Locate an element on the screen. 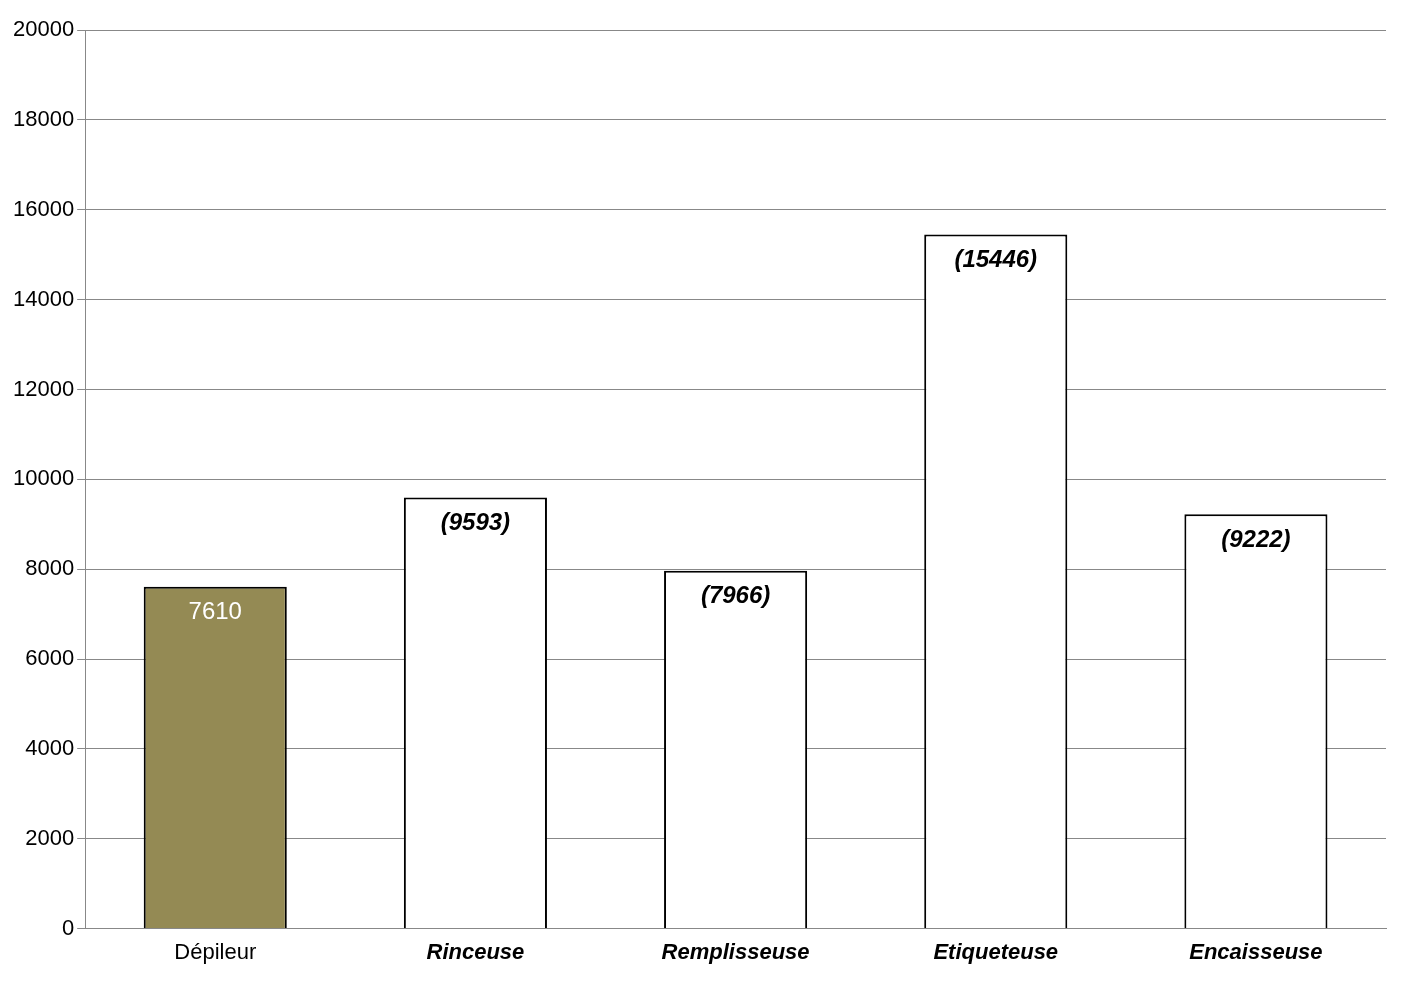 Image resolution: width=1410 pixels, height=983 pixels. y-tick-label: 0 is located at coordinates (68, 927).